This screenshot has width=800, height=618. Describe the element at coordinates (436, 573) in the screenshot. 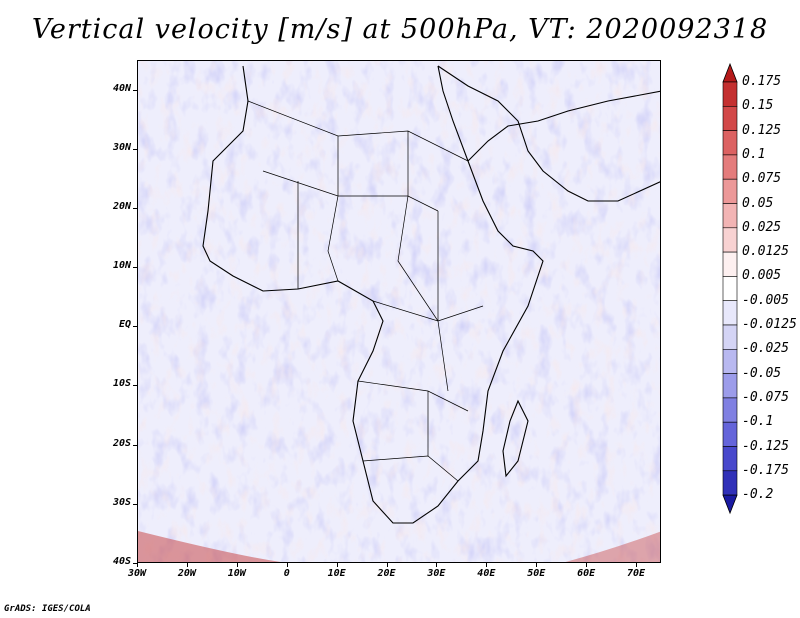

I see `lon-tick-label: 30E` at that location.